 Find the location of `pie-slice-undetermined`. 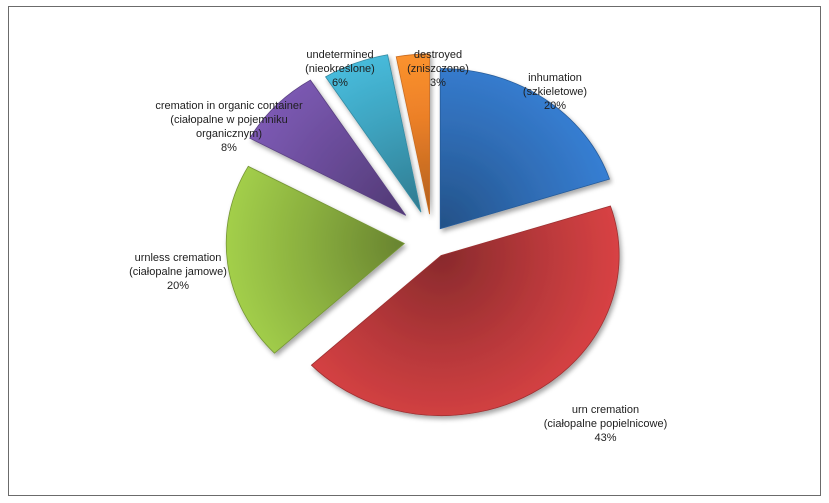

pie-slice-undetermined is located at coordinates (373, 133).